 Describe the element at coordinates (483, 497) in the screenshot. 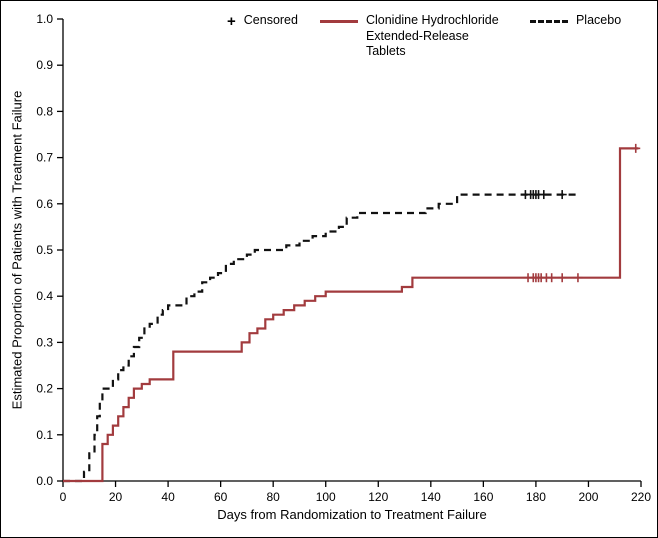

I see `svg-text: 160` at that location.